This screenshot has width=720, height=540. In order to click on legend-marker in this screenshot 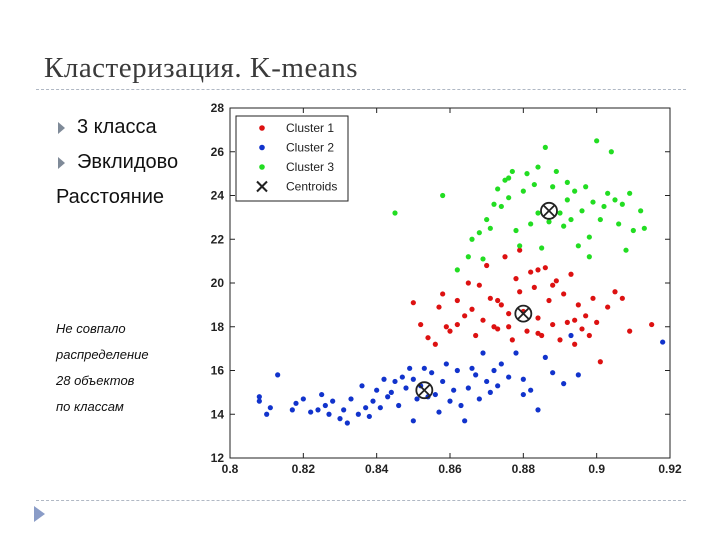, I will do `click(262, 167)`.